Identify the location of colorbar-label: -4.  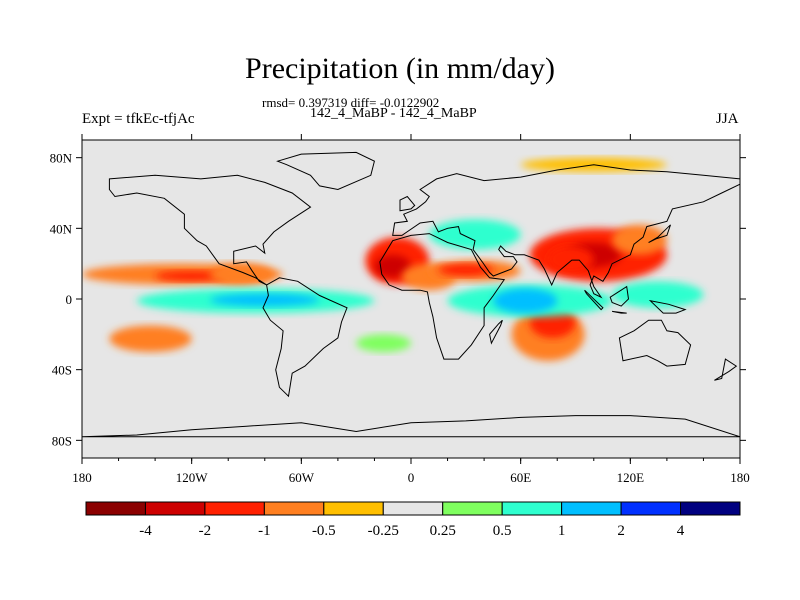
(145, 531).